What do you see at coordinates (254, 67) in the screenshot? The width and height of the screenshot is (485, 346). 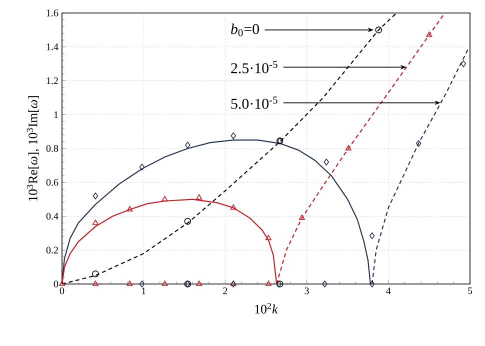 I see `annotation: 2.5·10$^{-5}$` at bounding box center [254, 67].